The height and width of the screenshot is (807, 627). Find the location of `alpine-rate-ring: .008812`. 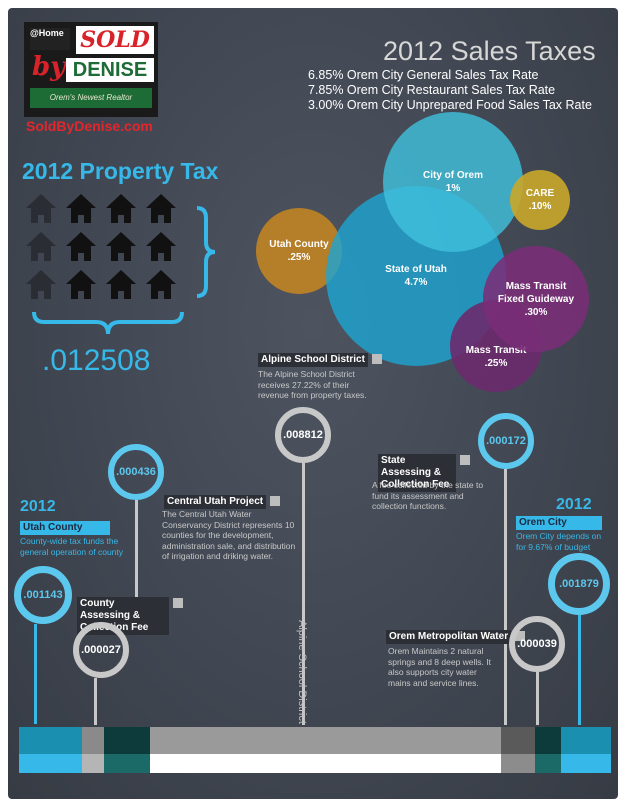

alpine-rate-ring: .008812 is located at coordinates (303, 435).